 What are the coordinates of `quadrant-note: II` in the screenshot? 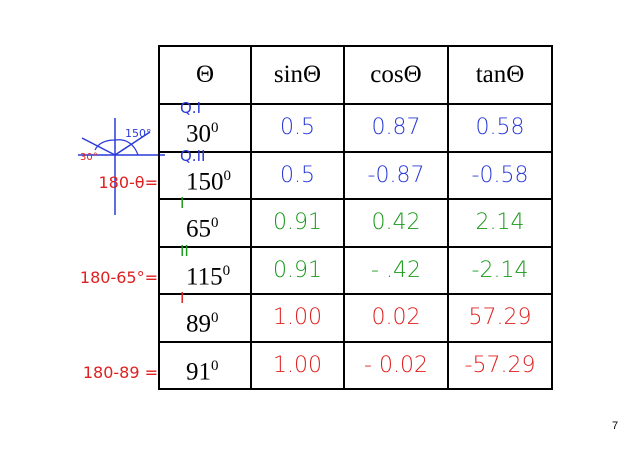 It's located at (184, 250).